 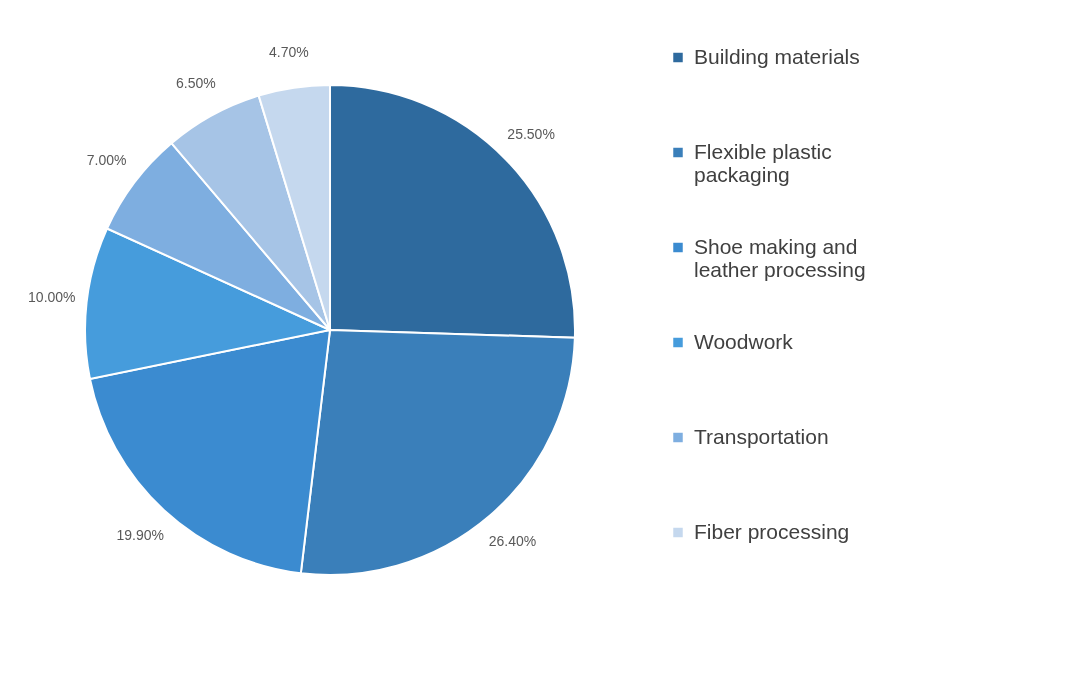 What do you see at coordinates (780, 257) in the screenshot?
I see `legend-label: Shoe making and leather processing` at bounding box center [780, 257].